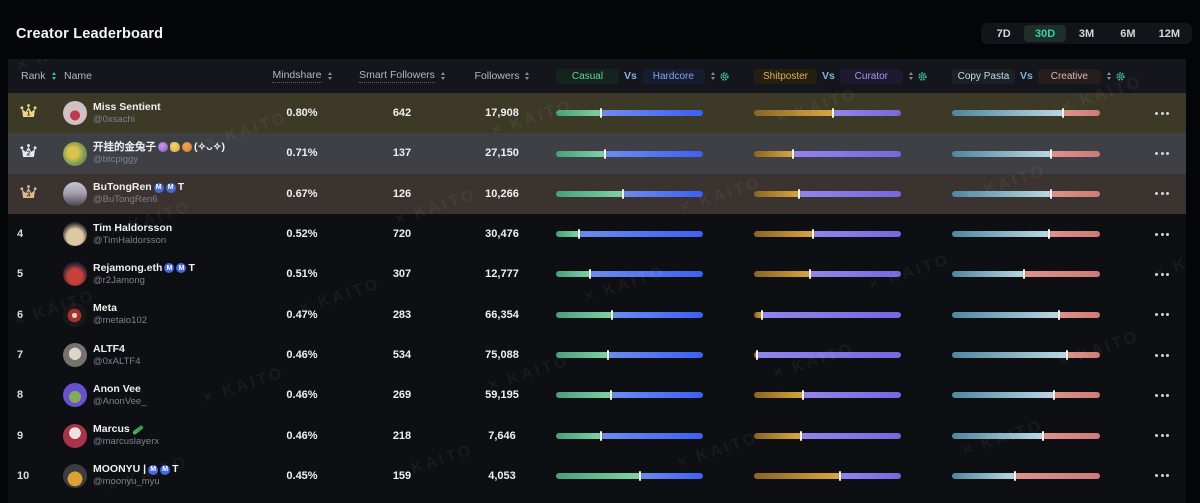 This screenshot has height=503, width=1200. I want to click on svg-text: 2, so click(28, 153).